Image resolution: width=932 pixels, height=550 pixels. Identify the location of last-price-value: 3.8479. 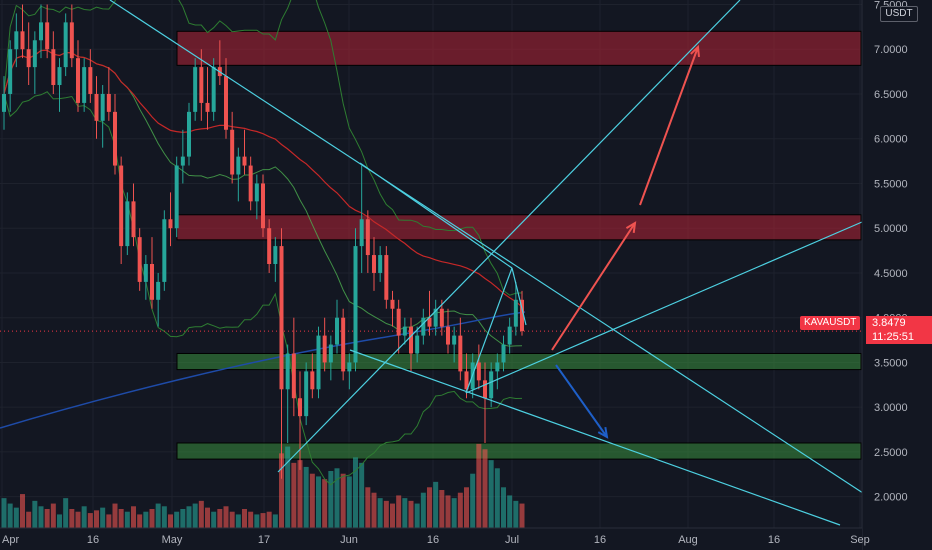
(889, 323).